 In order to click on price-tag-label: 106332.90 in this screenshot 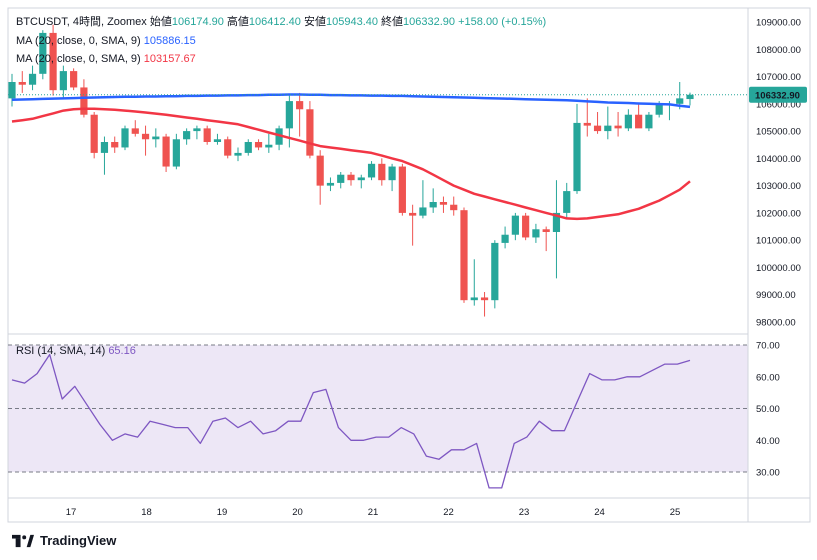, I will do `click(777, 96)`.